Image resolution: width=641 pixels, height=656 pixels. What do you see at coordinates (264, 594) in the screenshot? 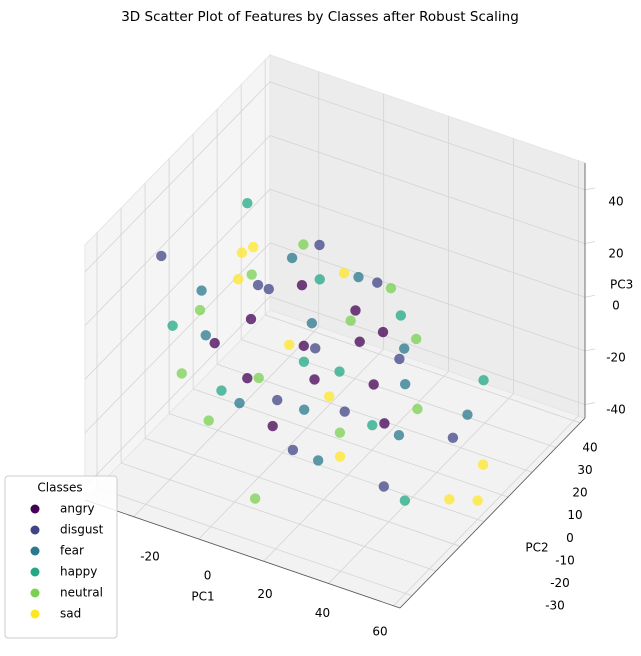
I see `x-tick-label: 20` at bounding box center [264, 594].